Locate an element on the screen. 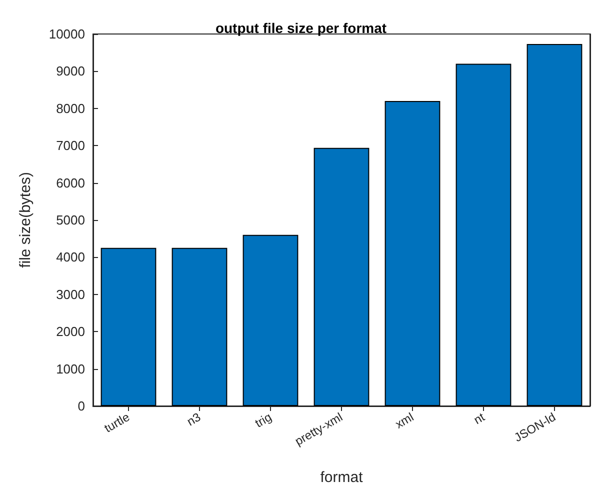  y-tick-label: 5000 is located at coordinates (70, 220).